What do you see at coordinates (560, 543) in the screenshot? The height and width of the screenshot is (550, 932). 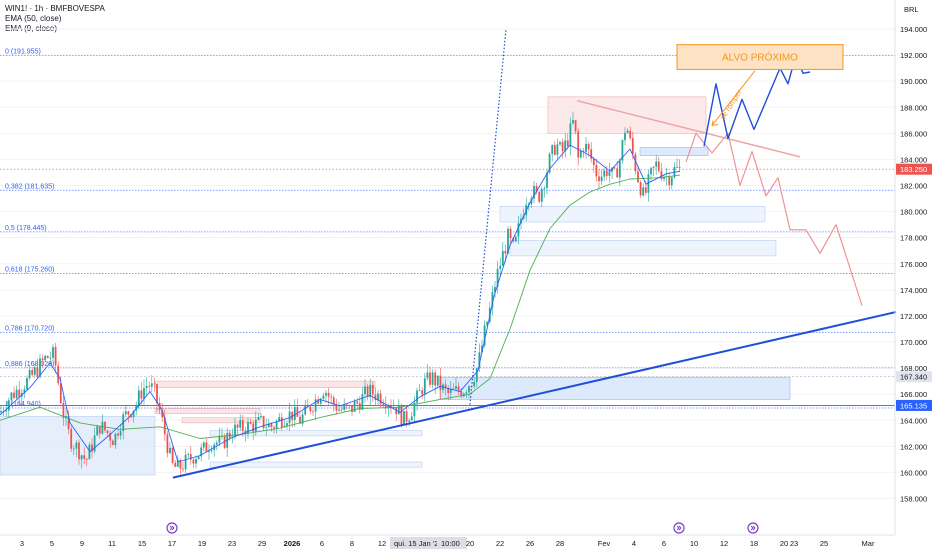 I see `x-tick-label: 28` at bounding box center [560, 543].